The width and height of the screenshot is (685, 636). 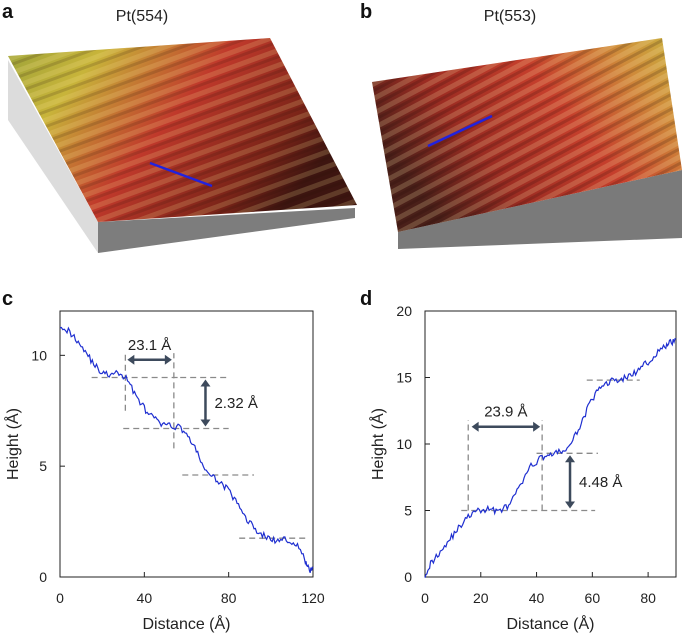 I want to click on panel-b-title: Pt(553), so click(x=510, y=16).